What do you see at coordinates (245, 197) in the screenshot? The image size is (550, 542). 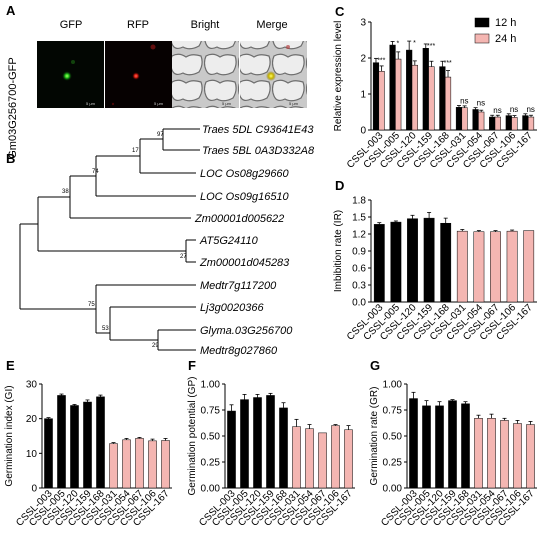 I see `taxon-label: LOC Os09g16510` at bounding box center [245, 197].